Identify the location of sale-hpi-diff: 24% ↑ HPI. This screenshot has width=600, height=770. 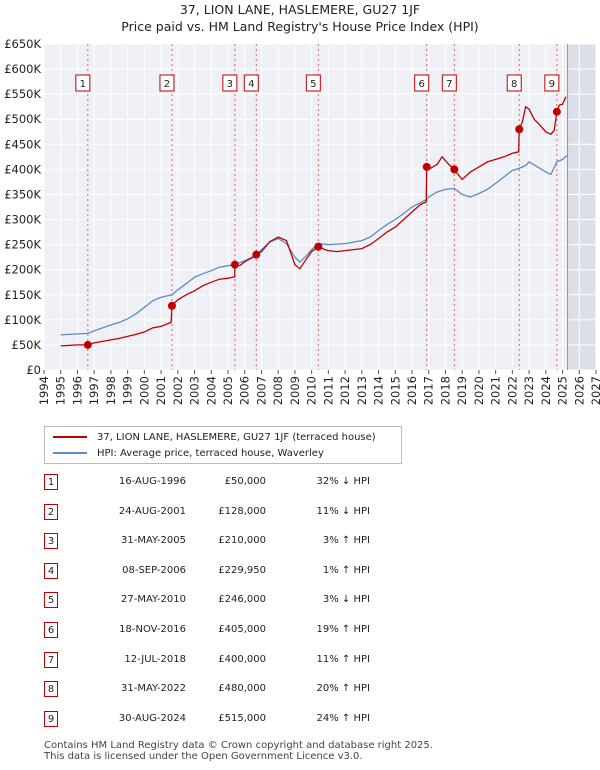
(343, 718).